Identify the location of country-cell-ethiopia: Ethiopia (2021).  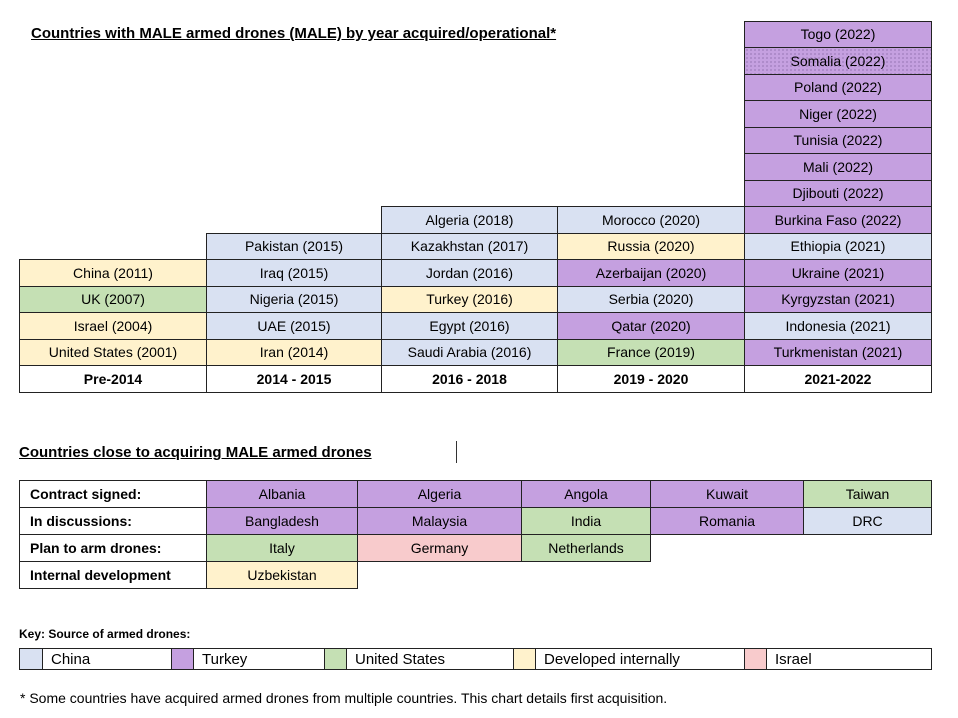
(838, 246).